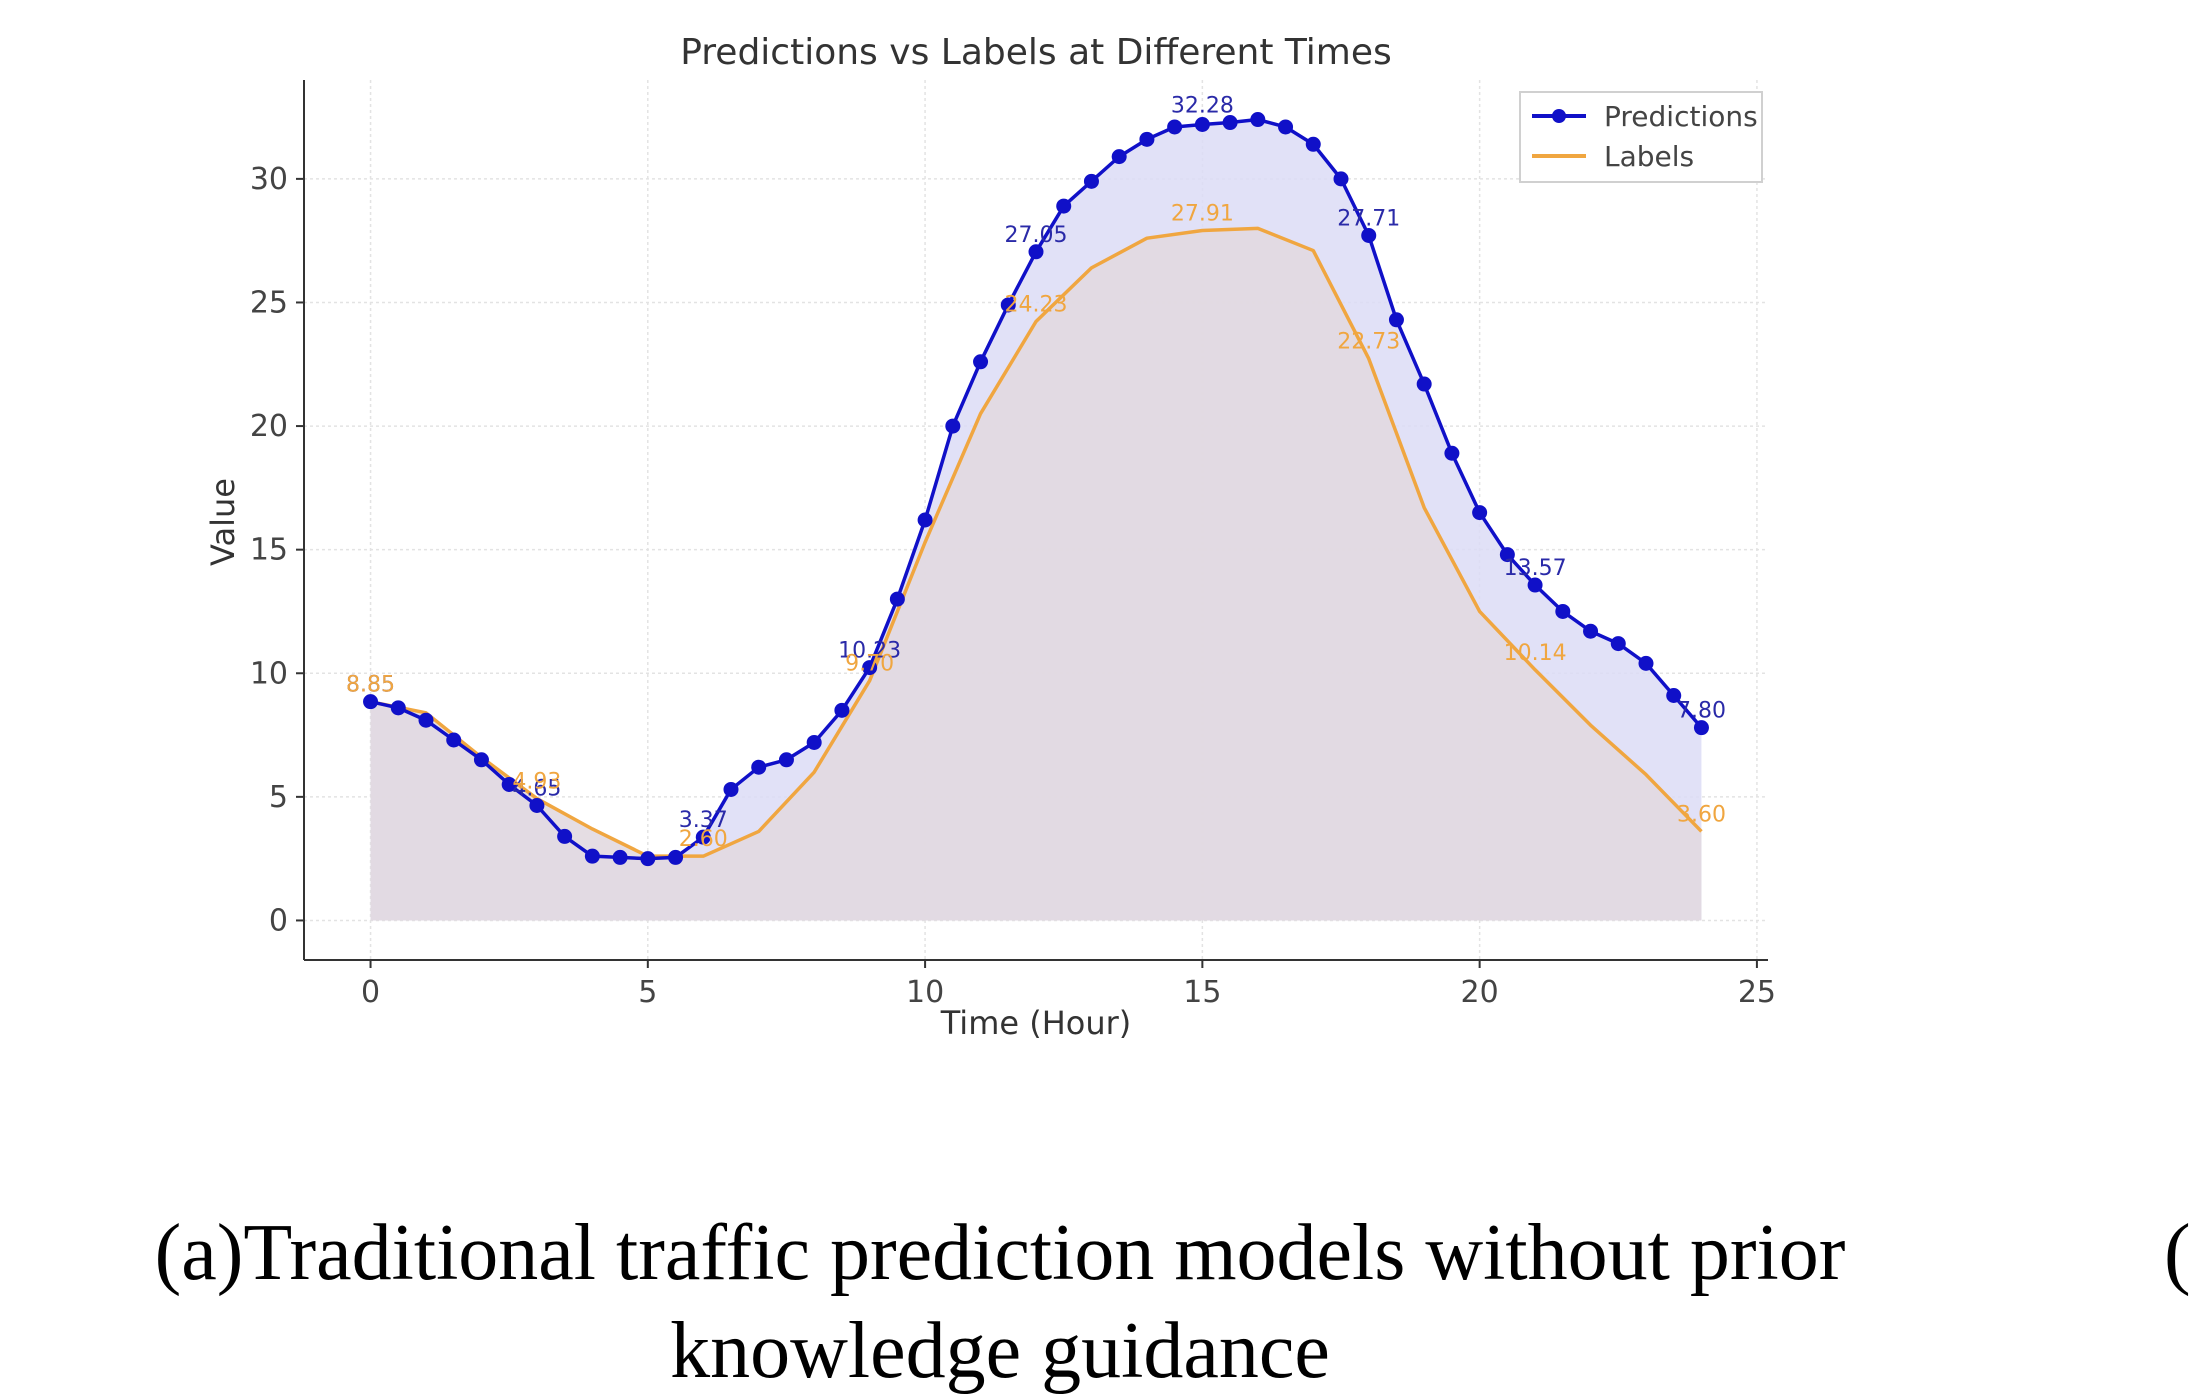 This screenshot has width=2192, height=1399. Describe the element at coordinates (2177, 1253) in the screenshot. I see `next-caption-fragment: (` at that location.